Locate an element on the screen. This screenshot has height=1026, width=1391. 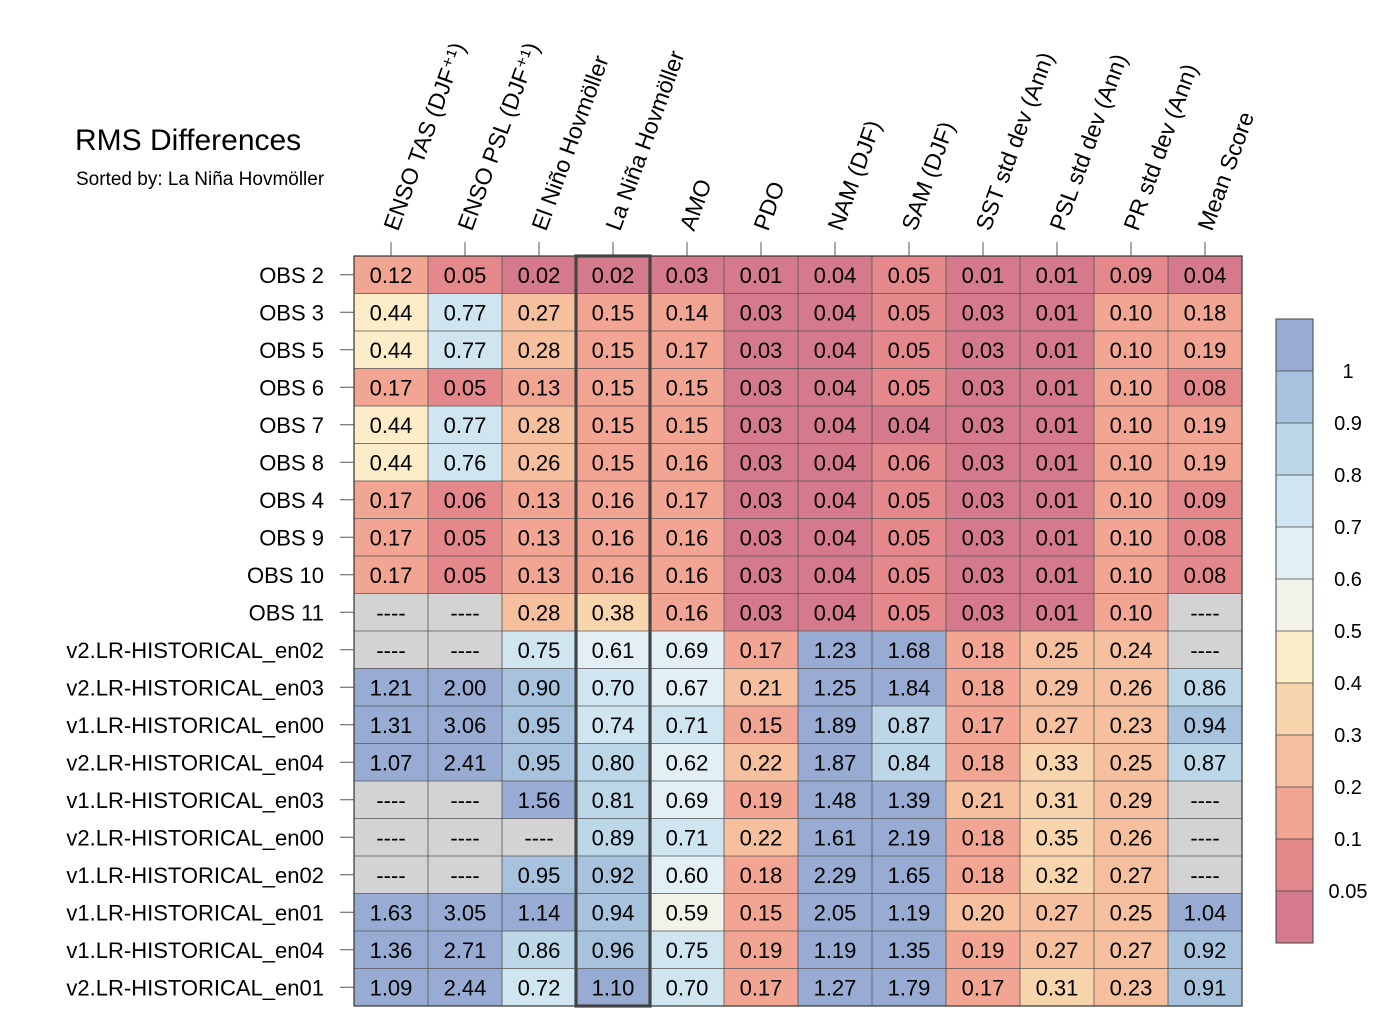
cell-value: 0.35 is located at coordinates (1057, 837).